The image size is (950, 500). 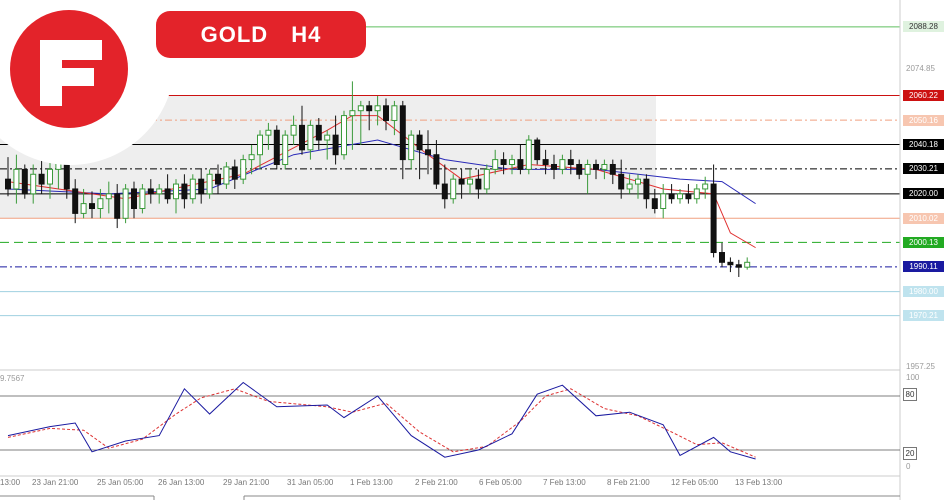 I want to click on osc-axis-100: 100, so click(x=913, y=377).